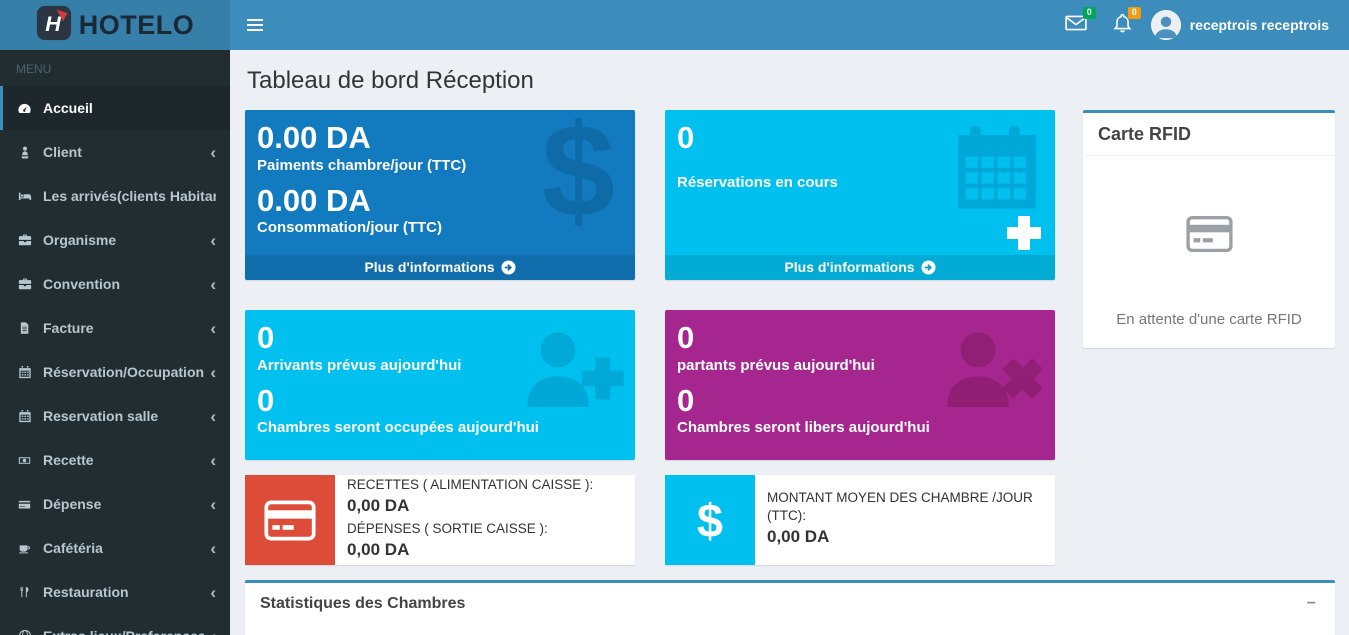 Image resolution: width=1349 pixels, height=635 pixels. Describe the element at coordinates (86, 592) in the screenshot. I see `sidebar-item-label: Restauration` at that location.